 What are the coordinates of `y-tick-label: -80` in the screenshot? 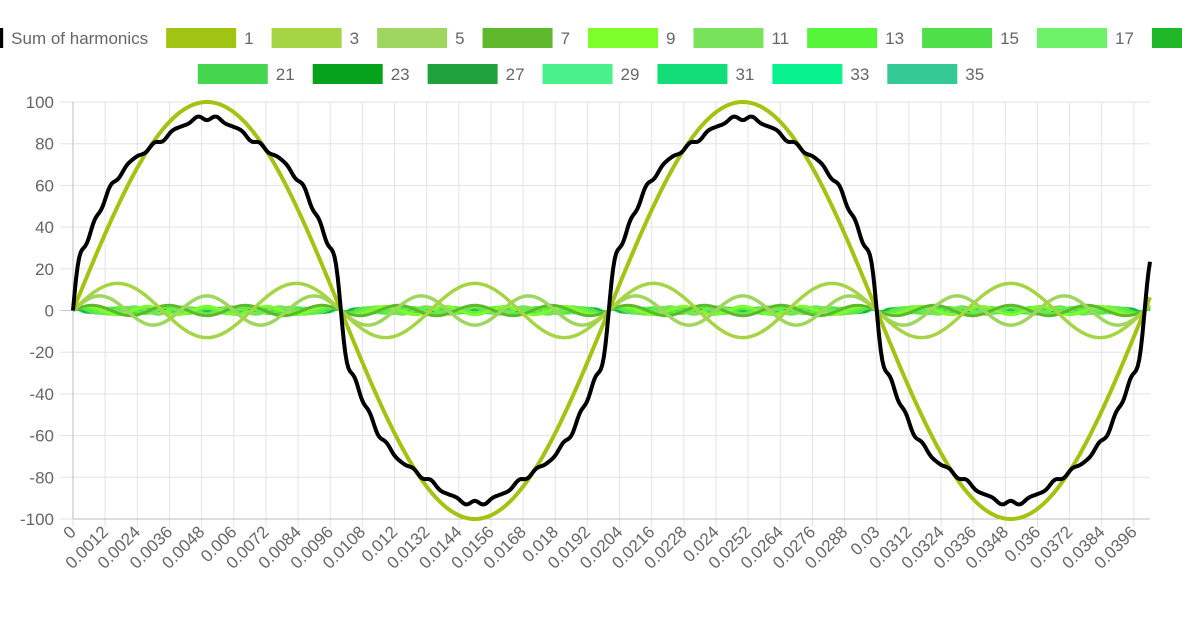 It's located at (41, 477).